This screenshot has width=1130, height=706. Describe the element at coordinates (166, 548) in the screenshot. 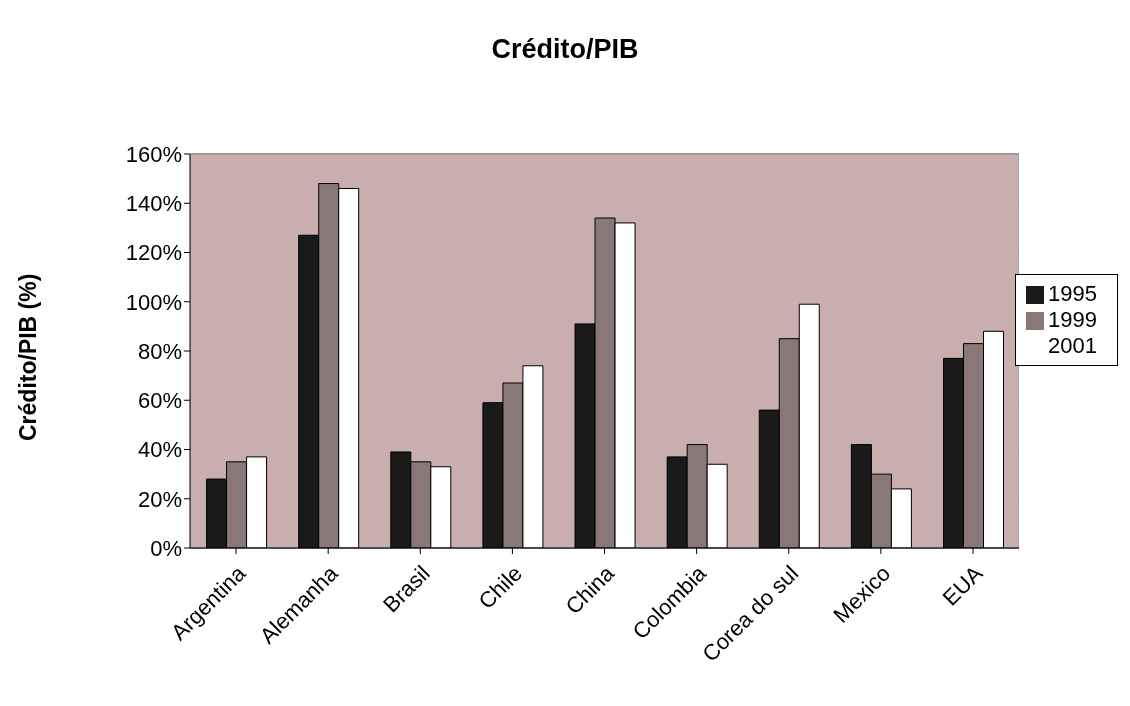

I see `y-tick-label: 0%` at that location.